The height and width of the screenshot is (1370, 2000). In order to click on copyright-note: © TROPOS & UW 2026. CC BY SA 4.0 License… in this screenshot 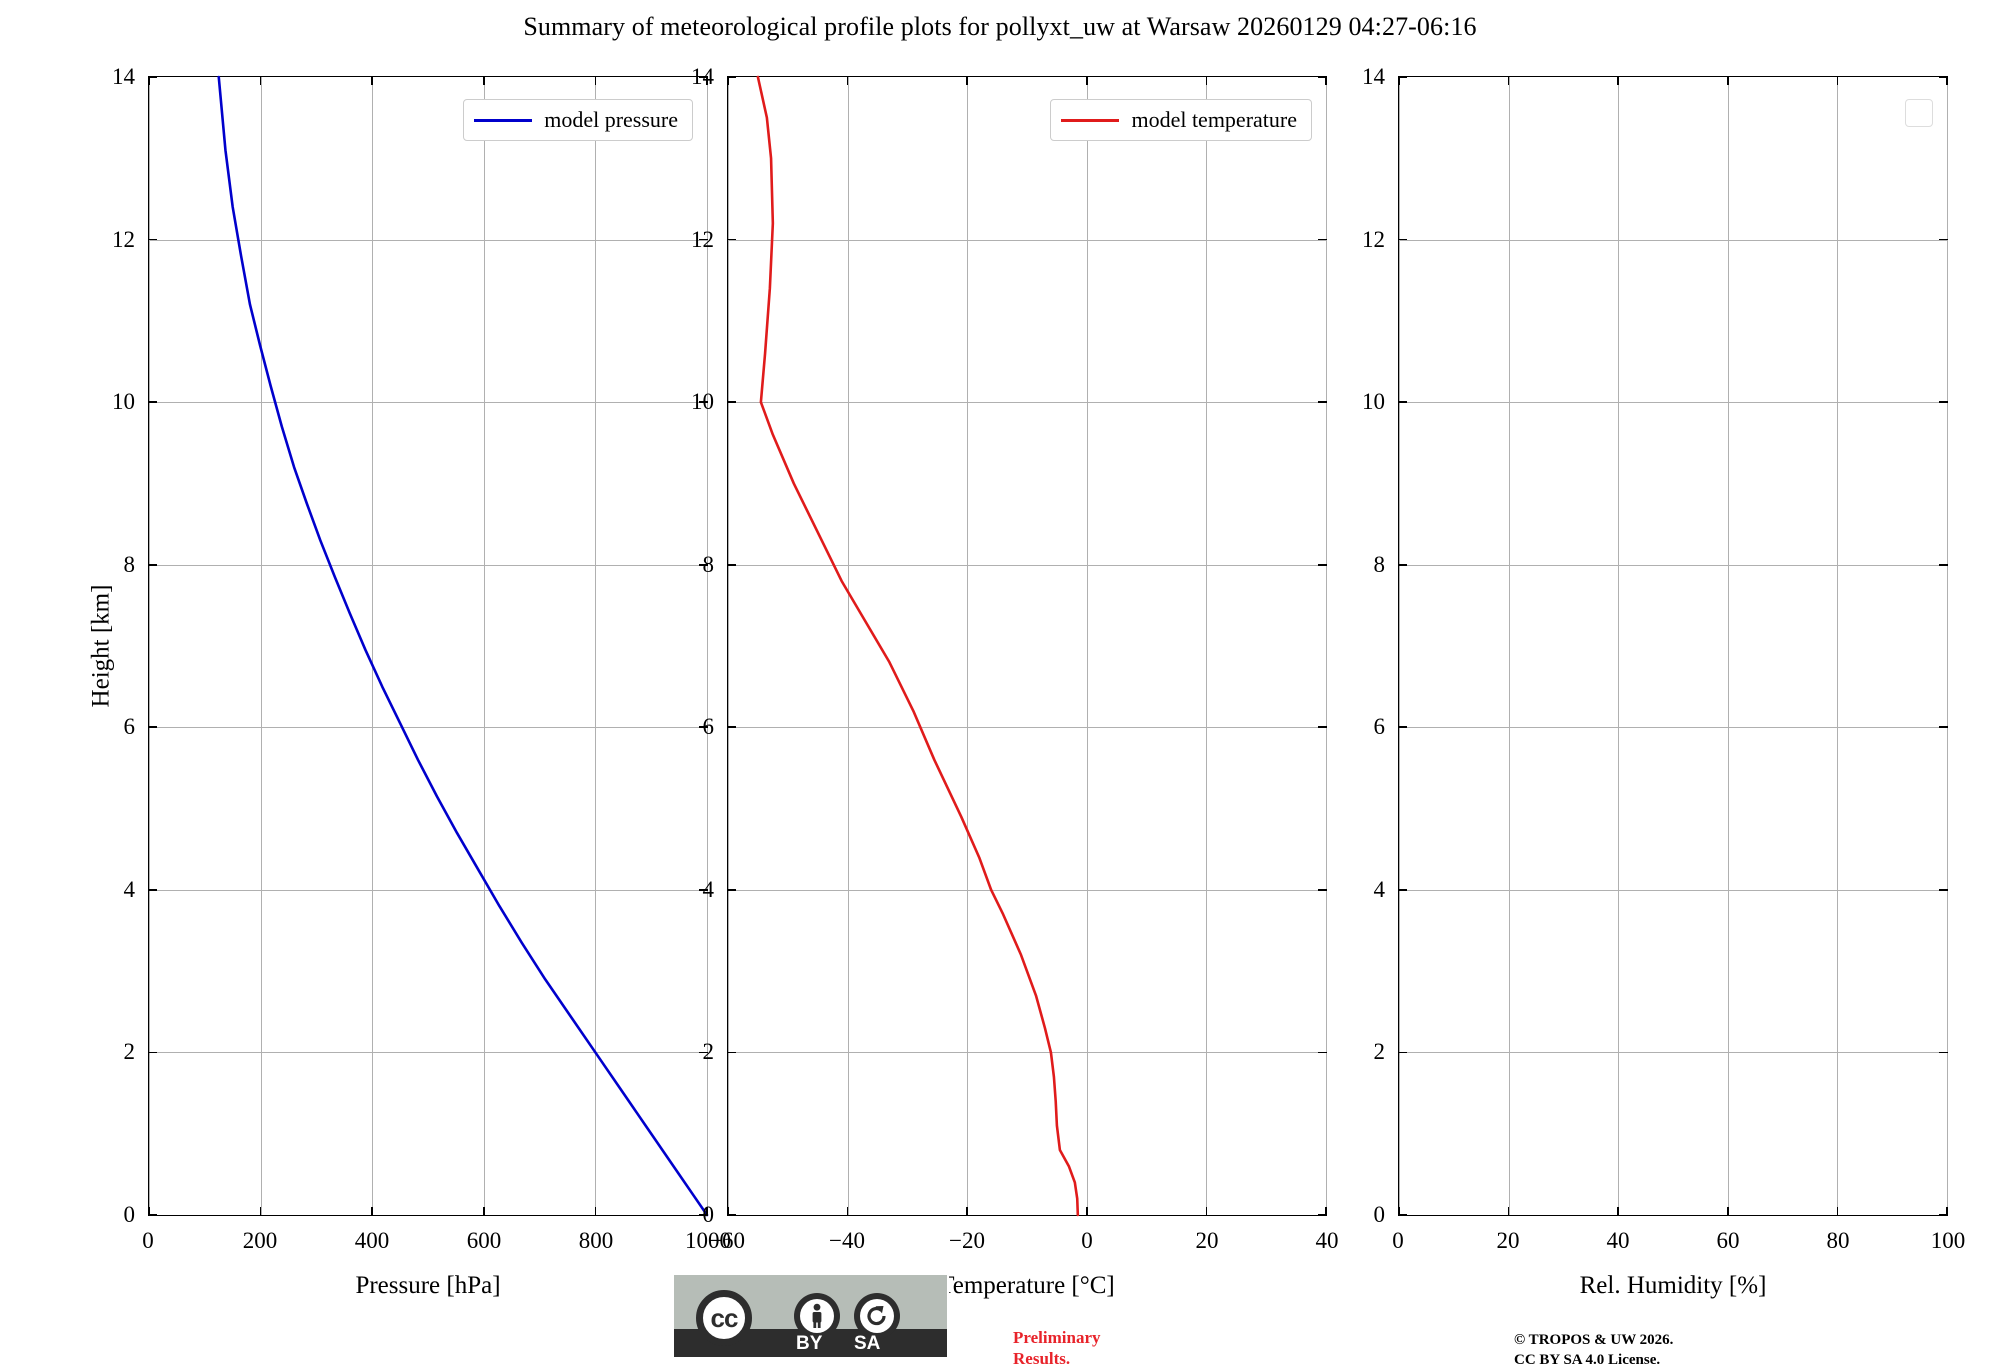, I will do `click(1593, 1350)`.